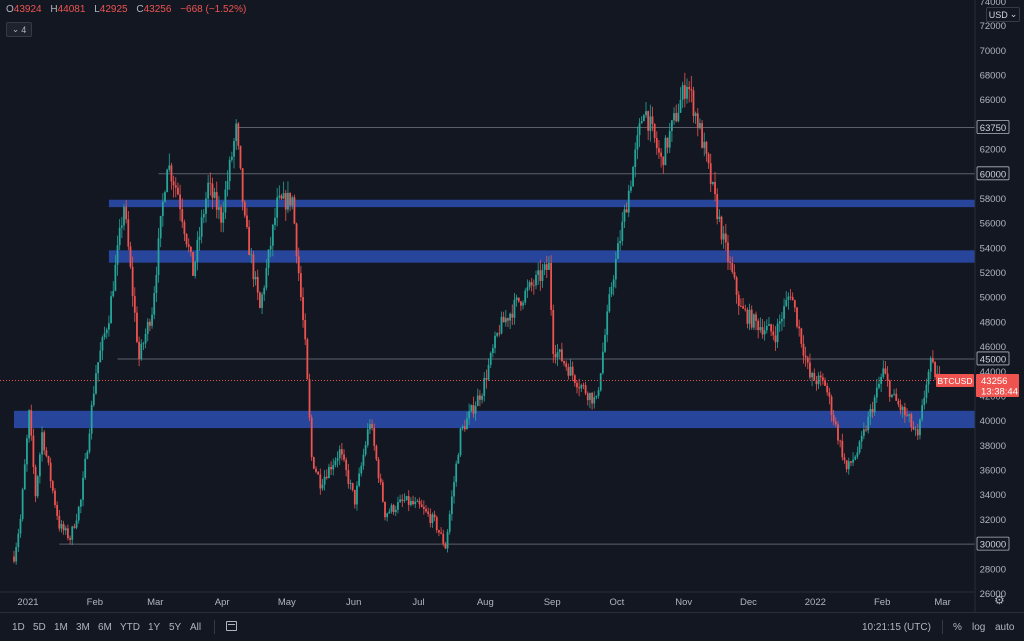 The height and width of the screenshot is (641, 1024). Describe the element at coordinates (993, 248) in the screenshot. I see `price-tick-label: 54000` at that location.